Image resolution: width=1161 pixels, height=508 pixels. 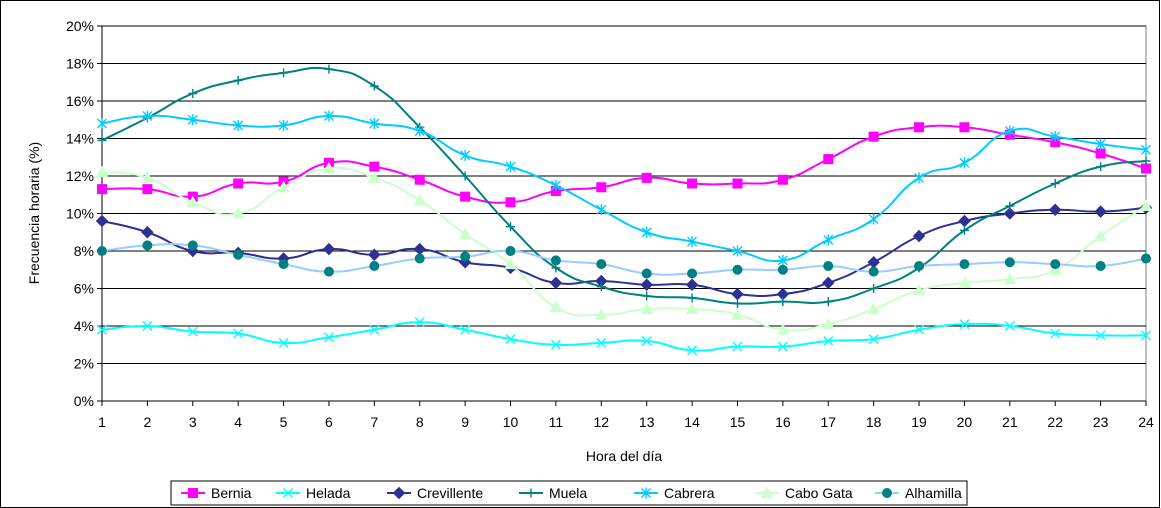 I want to click on legend-label: Muela, so click(x=568, y=493).